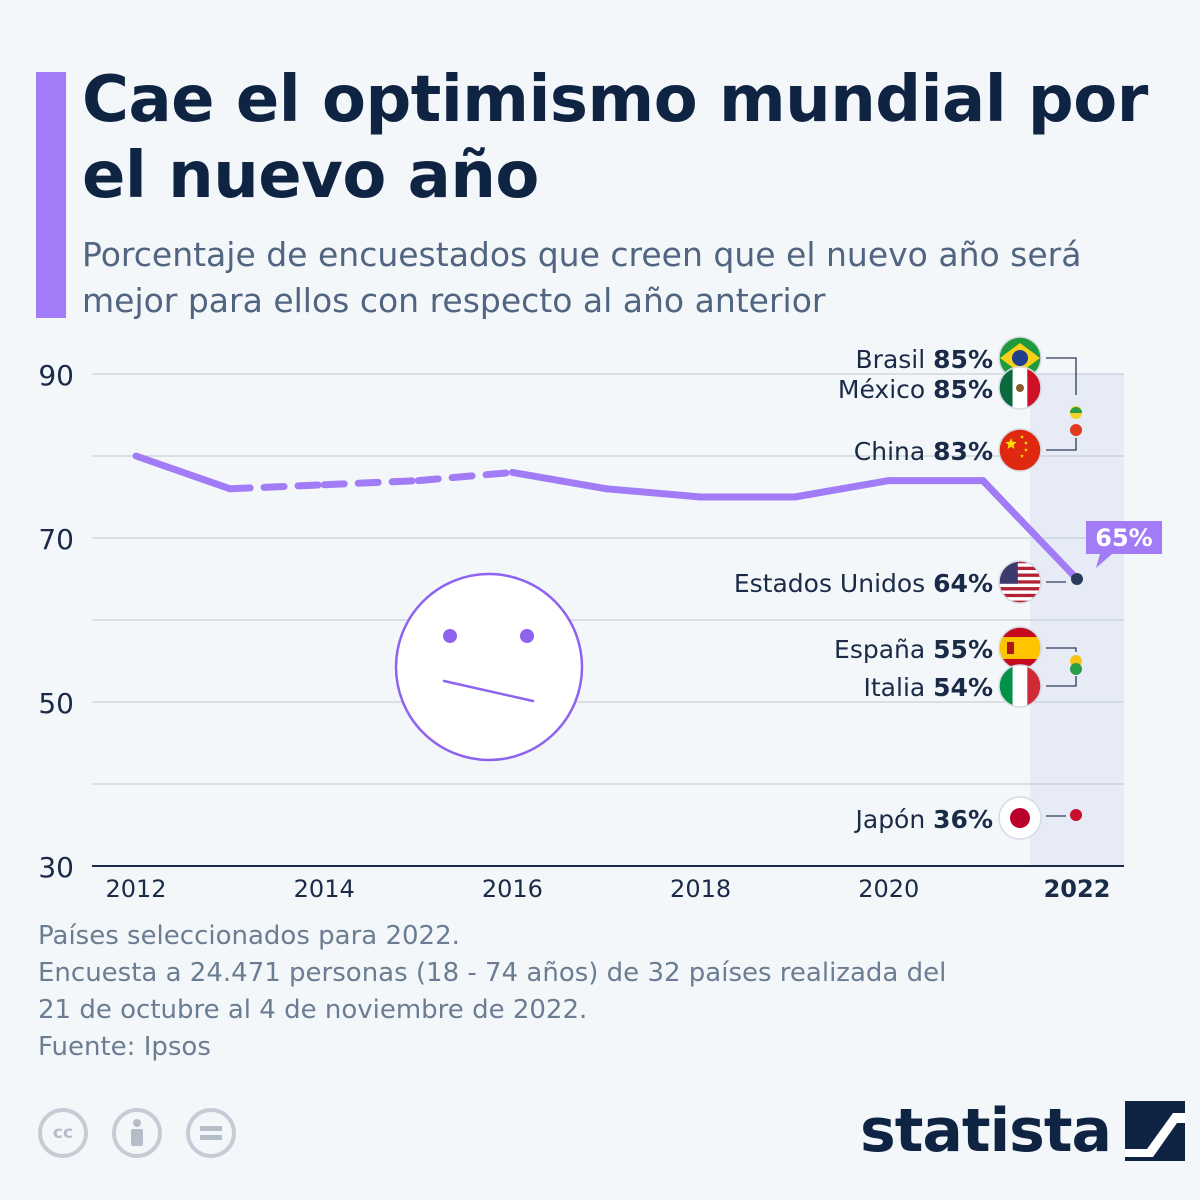 Image resolution: width=1200 pixels, height=1200 pixels. Describe the element at coordinates (1076, 410) in the screenshot. I see `country-dot-mexico` at that location.